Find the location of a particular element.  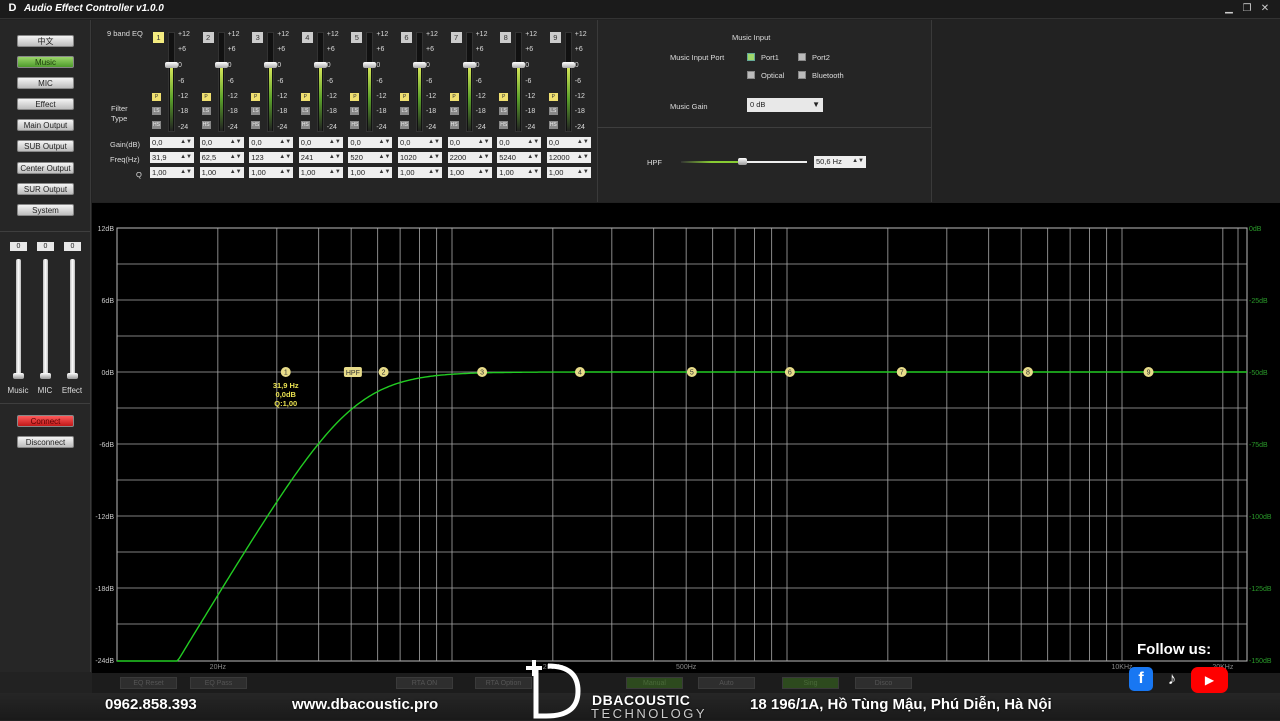

volume-value-mic: 0 is located at coordinates (45, 246).